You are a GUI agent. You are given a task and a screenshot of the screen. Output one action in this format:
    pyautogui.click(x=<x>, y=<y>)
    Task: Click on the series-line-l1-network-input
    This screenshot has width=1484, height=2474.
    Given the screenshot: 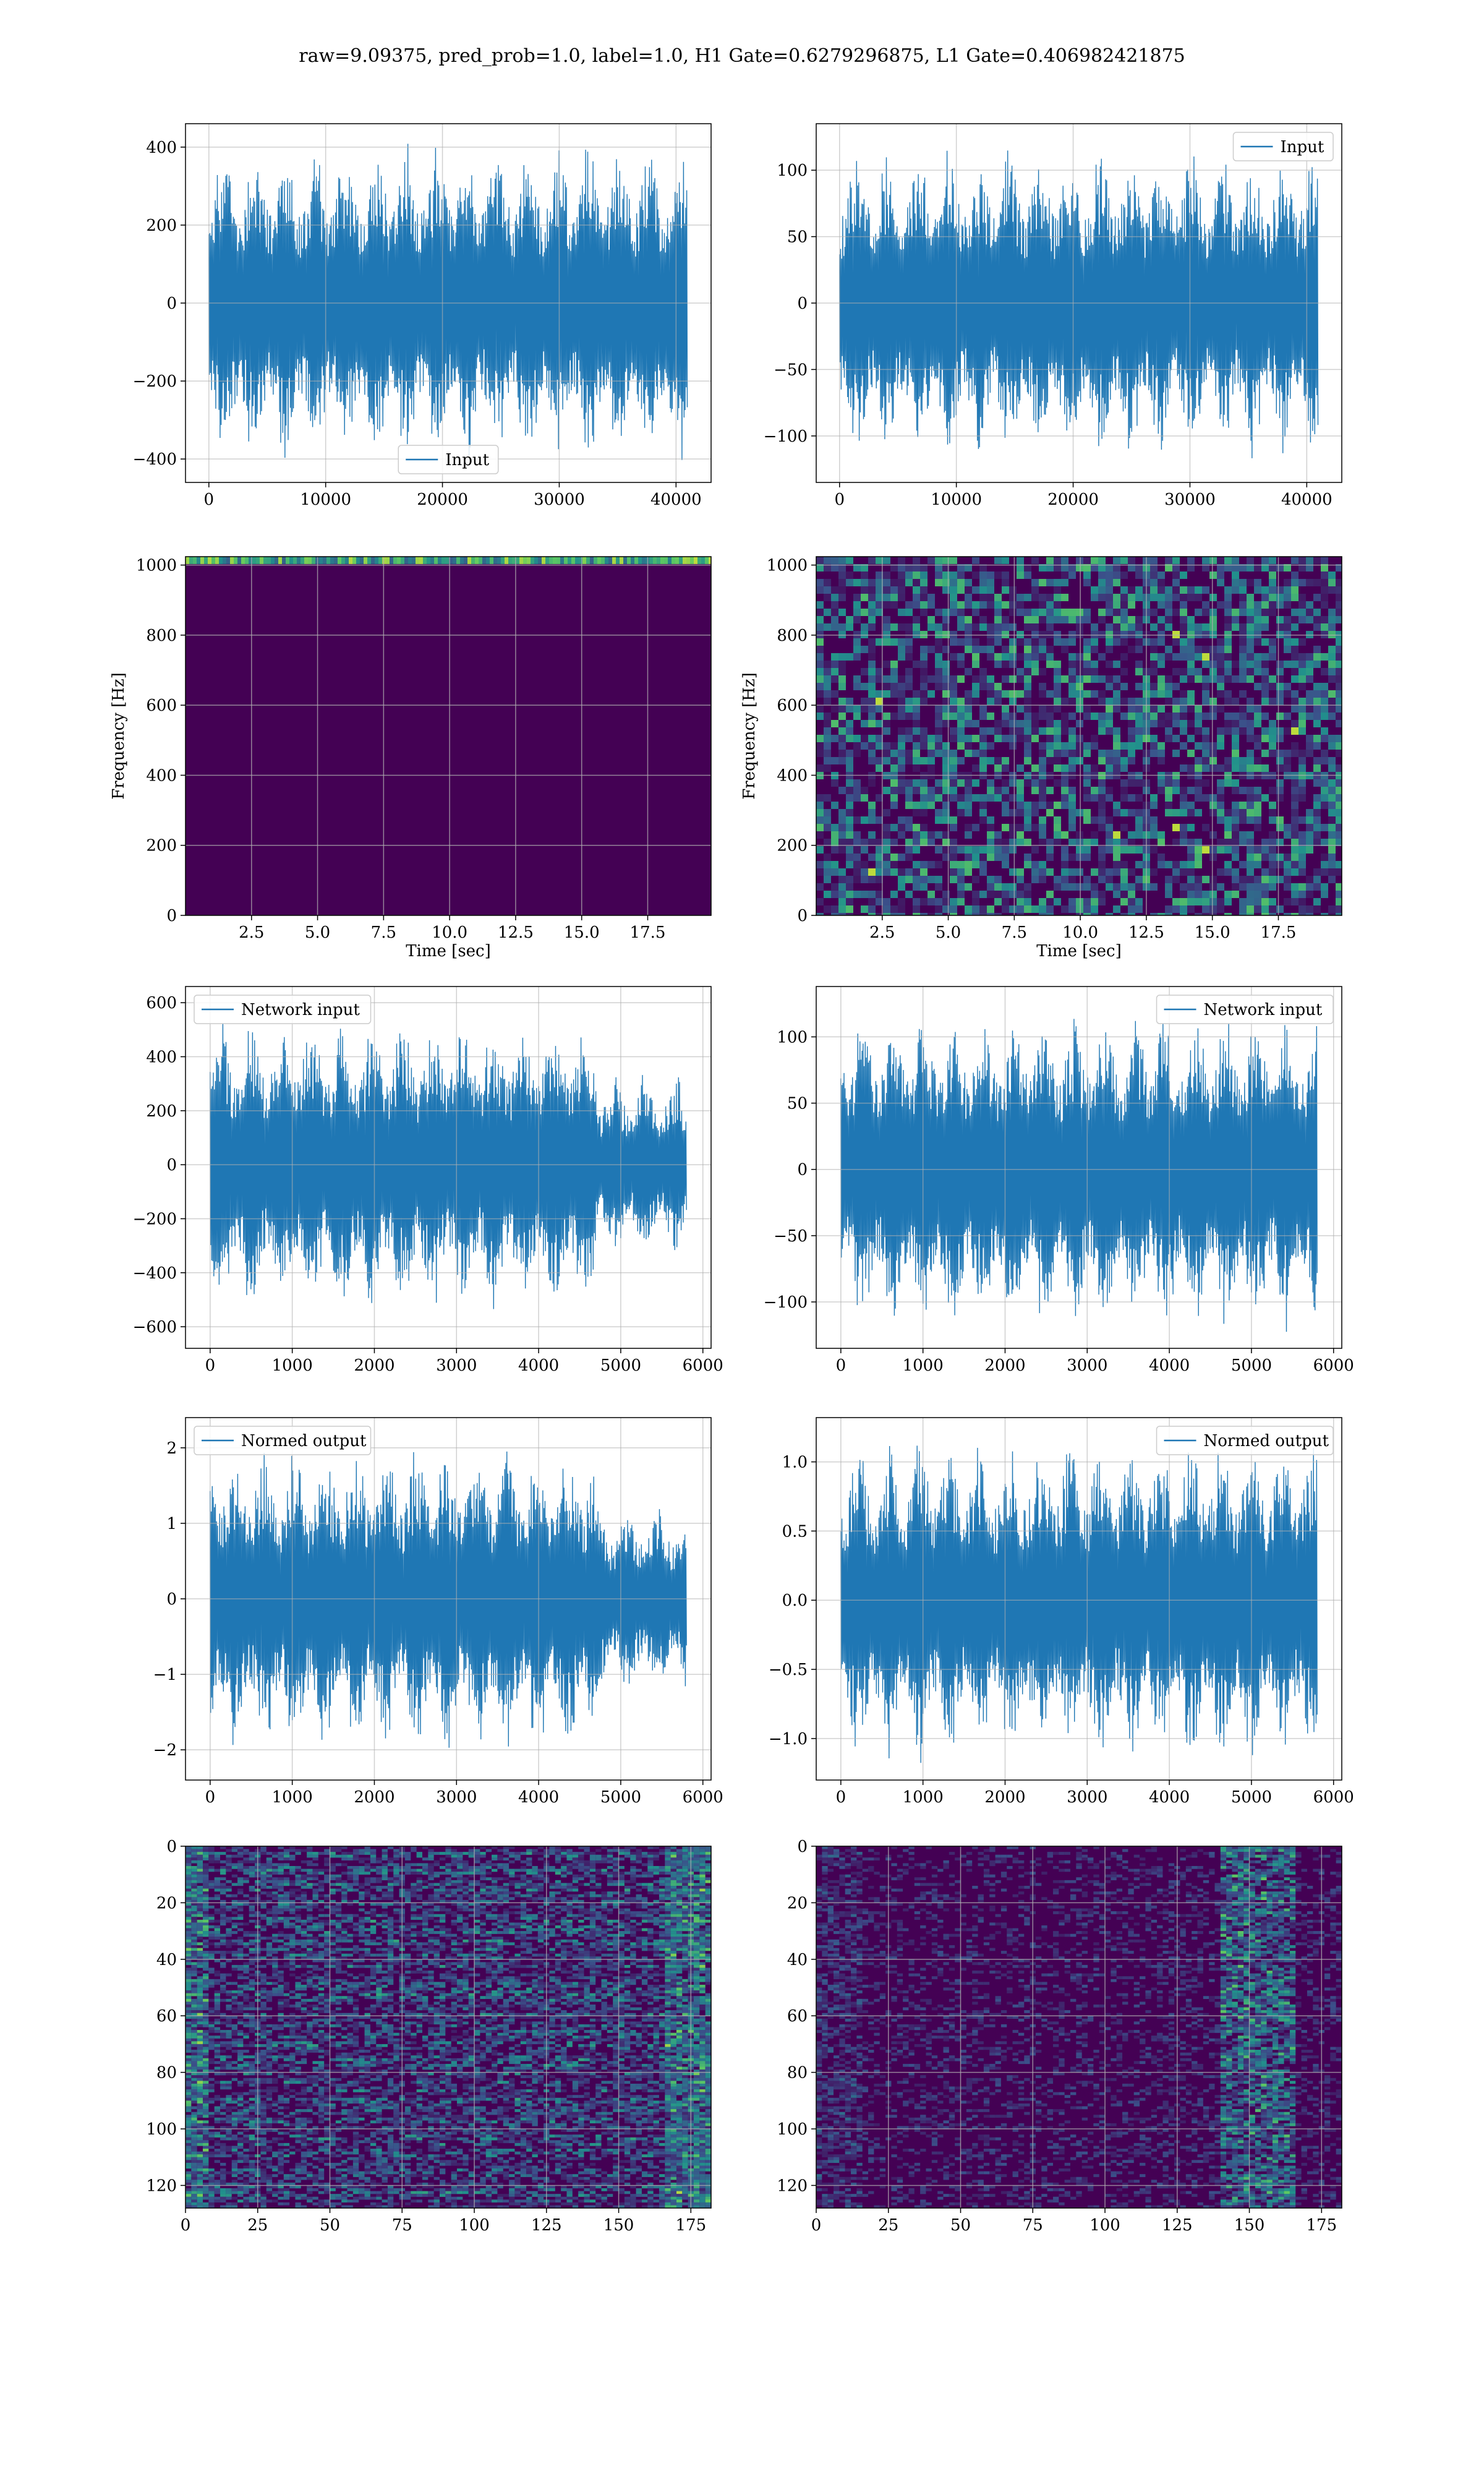 What is the action you would take?
    pyautogui.click(x=1079, y=1175)
    